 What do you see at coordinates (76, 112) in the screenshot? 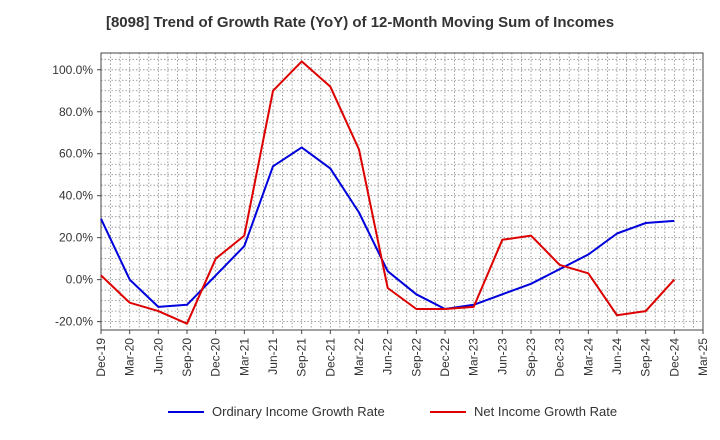
I see `y-tick-label: 80.0%` at bounding box center [76, 112].